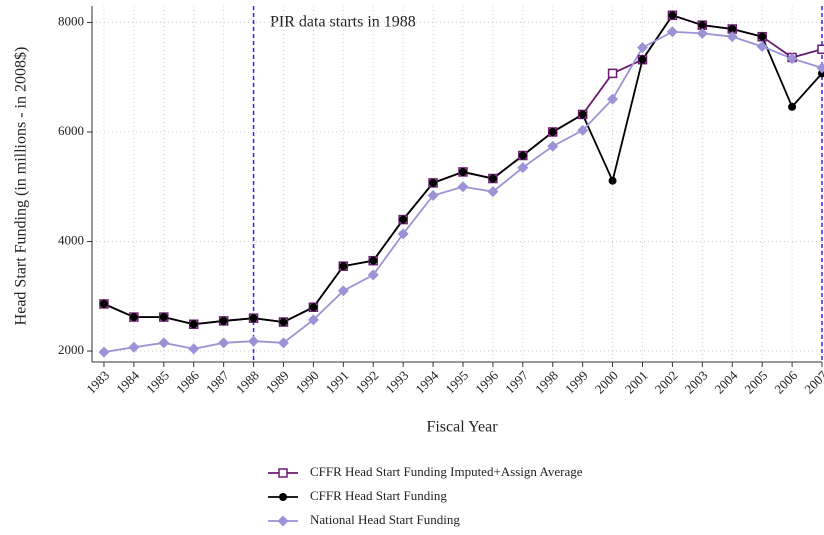 This screenshot has width=824, height=535. What do you see at coordinates (426, 381) in the screenshot?
I see `x-tick-label: 1994` at bounding box center [426, 381].